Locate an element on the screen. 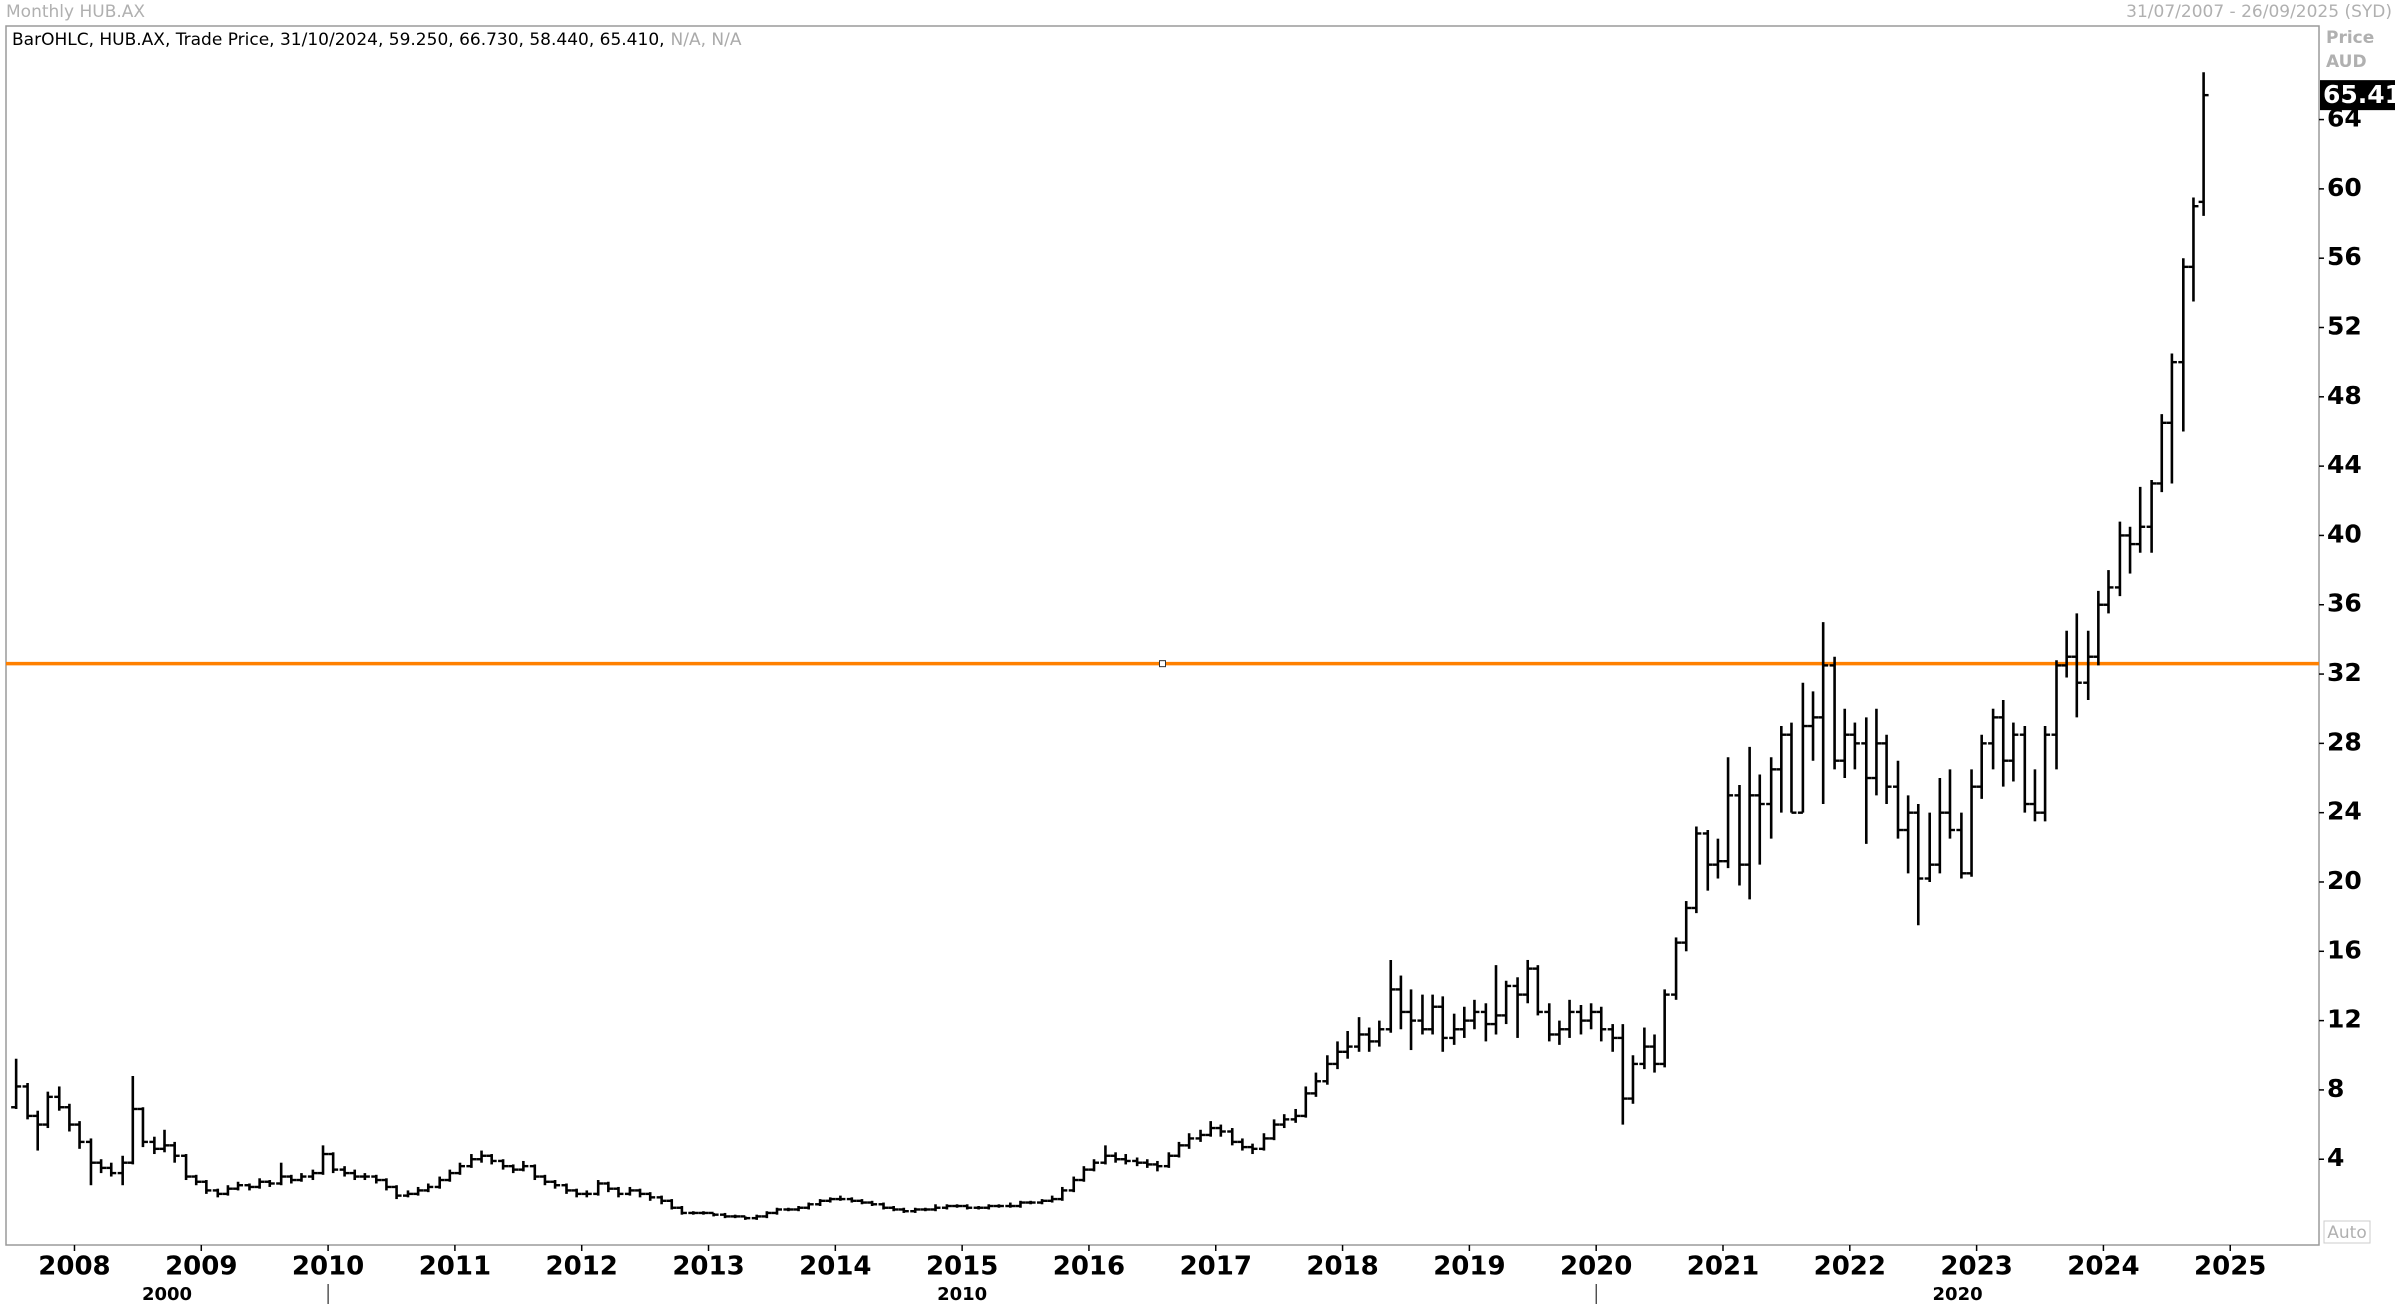 The height and width of the screenshot is (1308, 2395). x-tick-label: 2008 is located at coordinates (74, 1267).